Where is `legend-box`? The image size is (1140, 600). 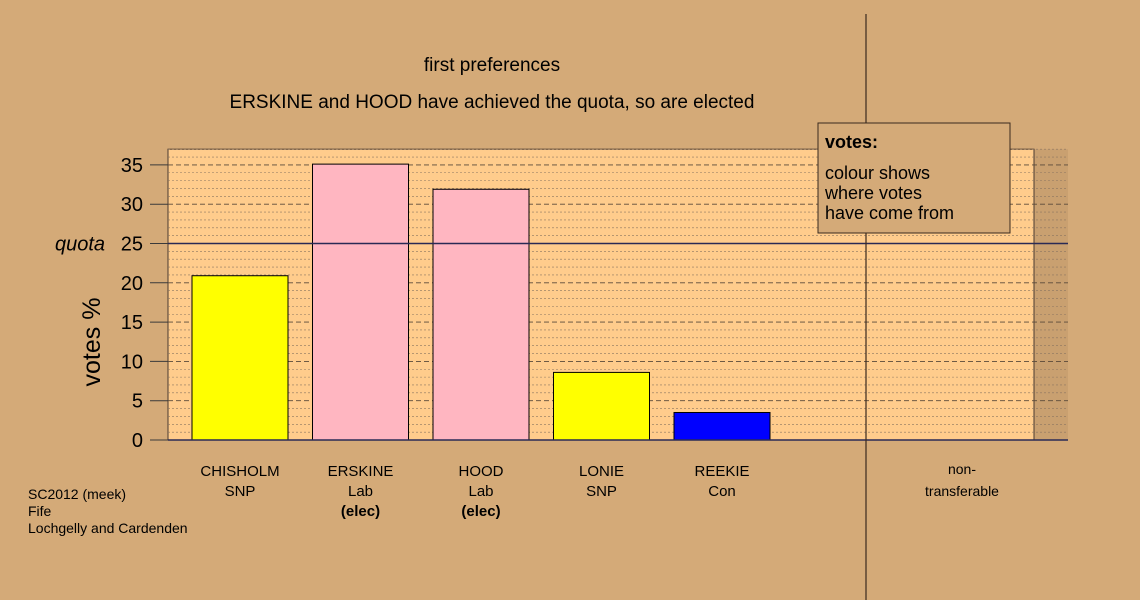 legend-box is located at coordinates (914, 178).